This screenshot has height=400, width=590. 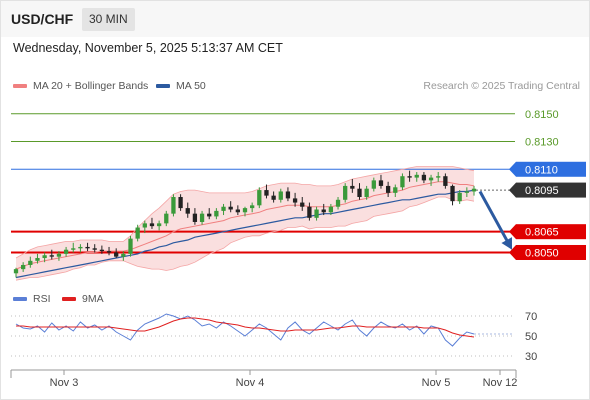 What do you see at coordinates (500, 383) in the screenshot?
I see `x-tick-label-3: Nov 12` at bounding box center [500, 383].